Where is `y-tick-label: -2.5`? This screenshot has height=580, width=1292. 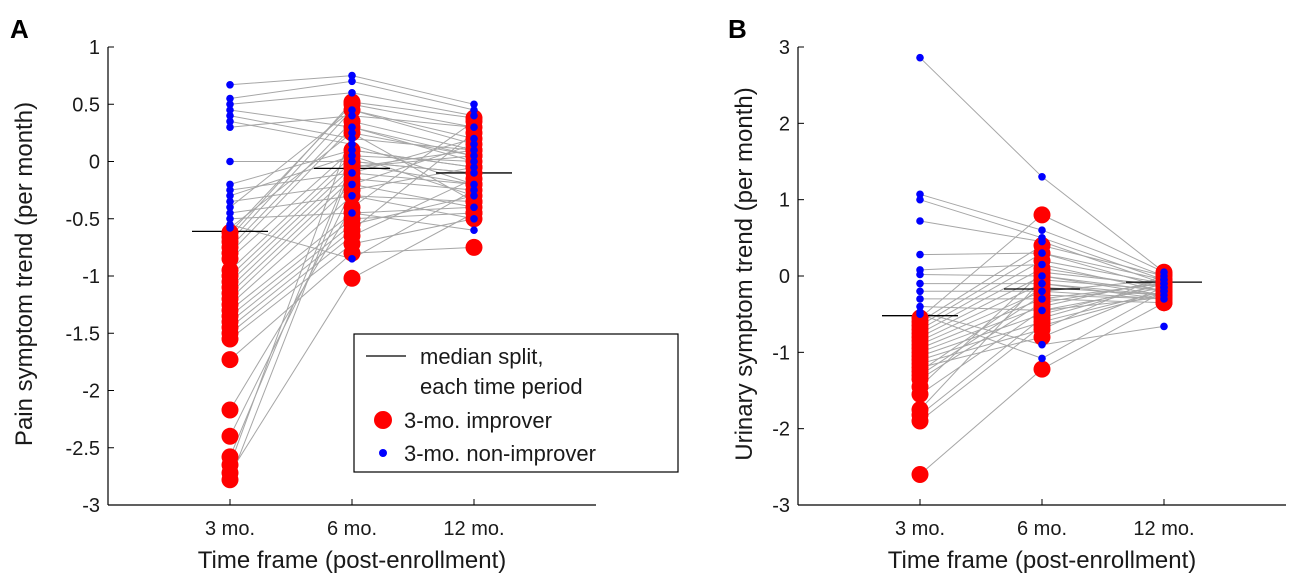 y-tick-label: -2.5 is located at coordinates (83, 449).